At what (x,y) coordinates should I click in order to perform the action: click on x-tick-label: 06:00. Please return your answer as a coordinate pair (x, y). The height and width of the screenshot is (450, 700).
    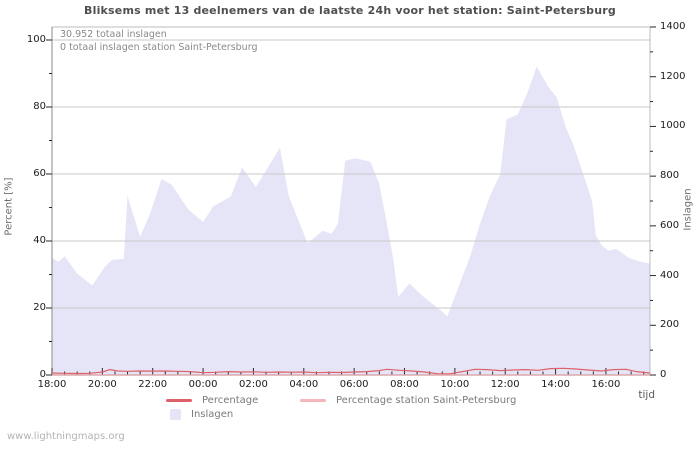
    Looking at the image, I should click on (354, 384).